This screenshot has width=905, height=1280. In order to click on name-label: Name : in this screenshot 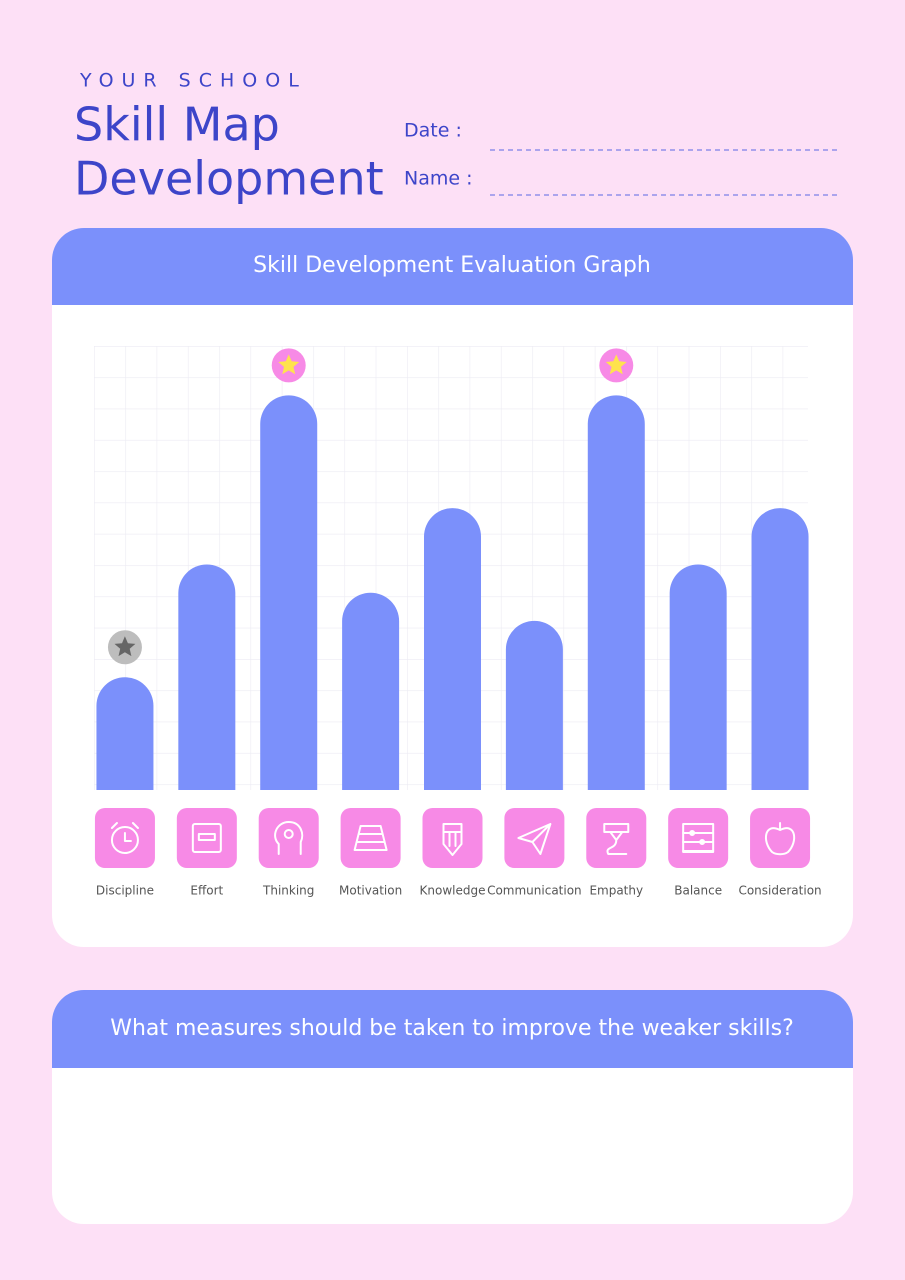, I will do `click(438, 179)`.